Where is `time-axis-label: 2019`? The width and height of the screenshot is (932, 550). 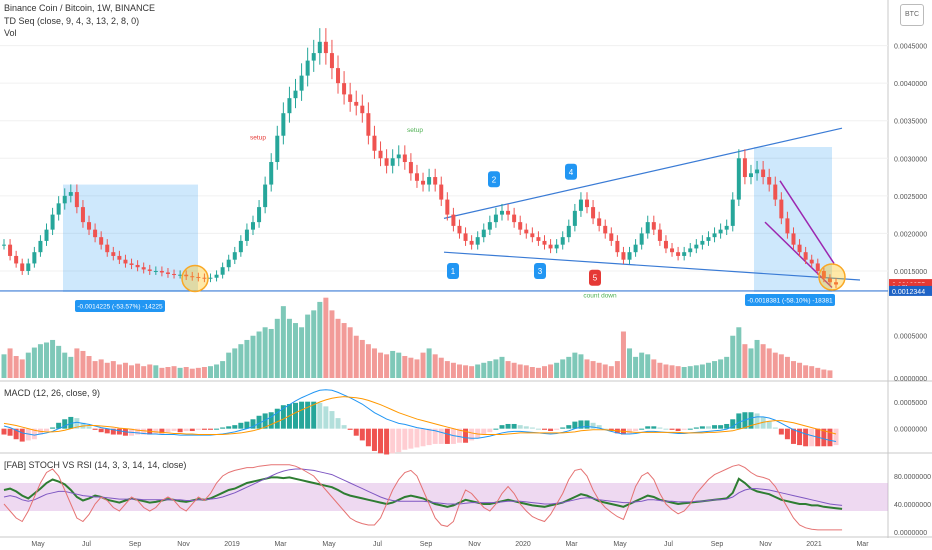
time-axis-label: 2019 is located at coordinates (232, 544).